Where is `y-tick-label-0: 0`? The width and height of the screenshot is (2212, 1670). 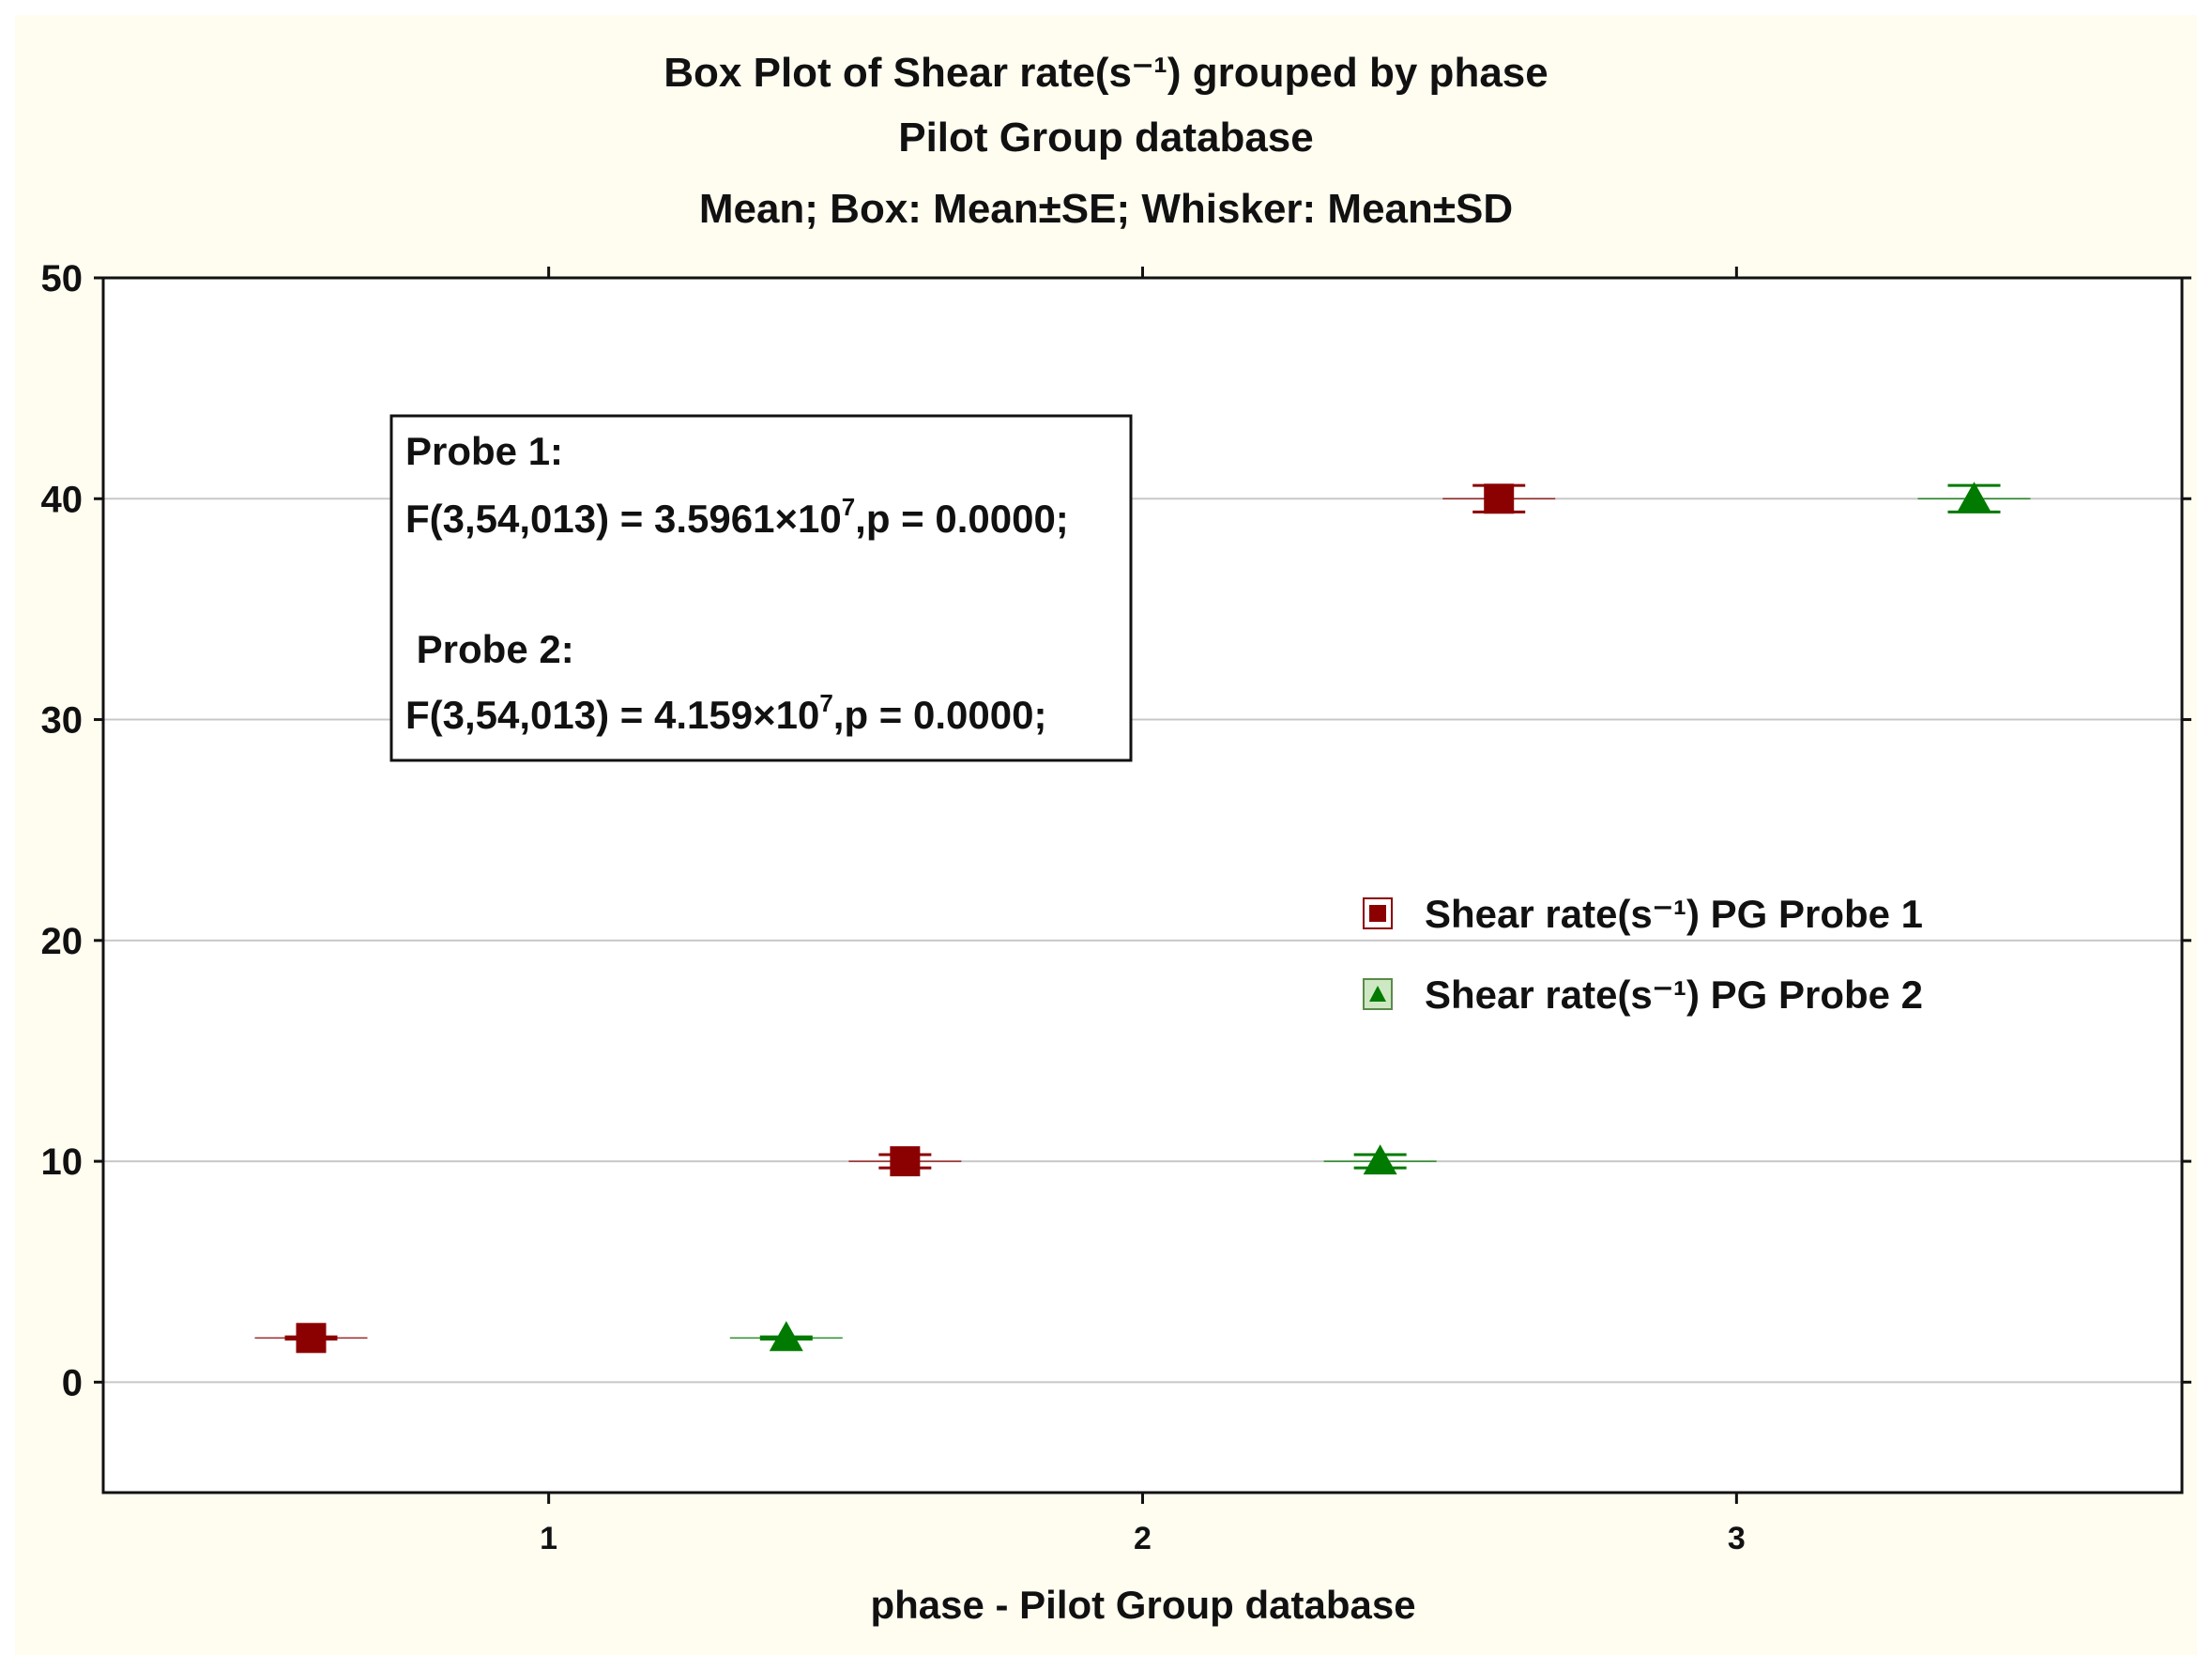
y-tick-label-0: 0 is located at coordinates (72, 1382).